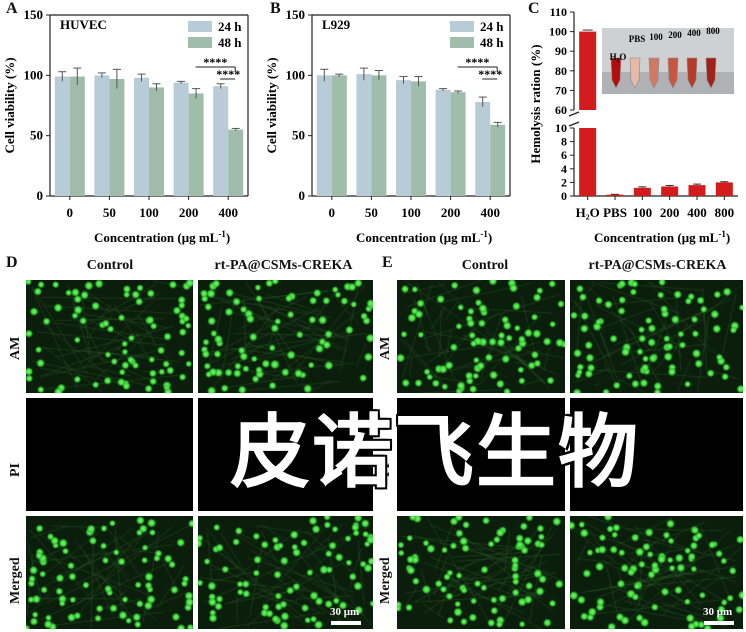 This screenshot has width=746, height=632. What do you see at coordinates (656, 37) in the screenshot?
I see `inset-label: 100` at bounding box center [656, 37].